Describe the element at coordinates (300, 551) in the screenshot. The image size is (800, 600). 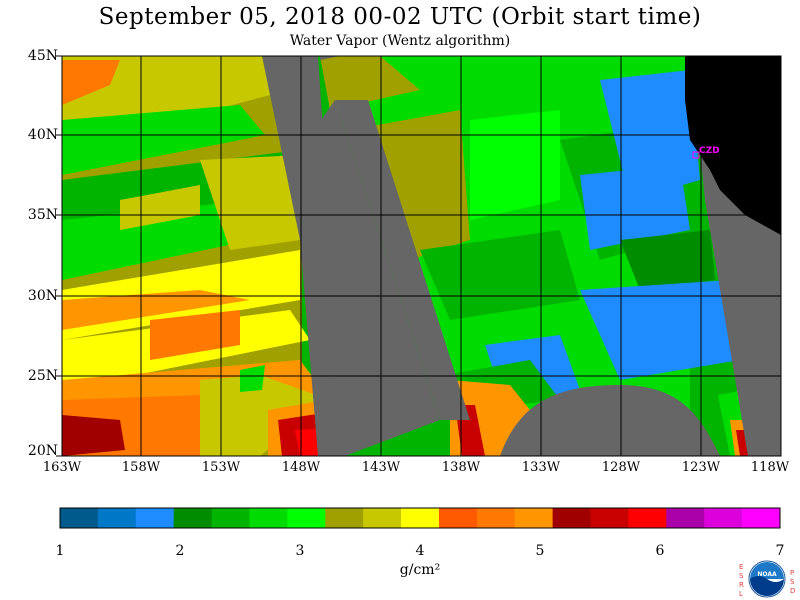
I see `colorbar-tick-3: 3` at that location.